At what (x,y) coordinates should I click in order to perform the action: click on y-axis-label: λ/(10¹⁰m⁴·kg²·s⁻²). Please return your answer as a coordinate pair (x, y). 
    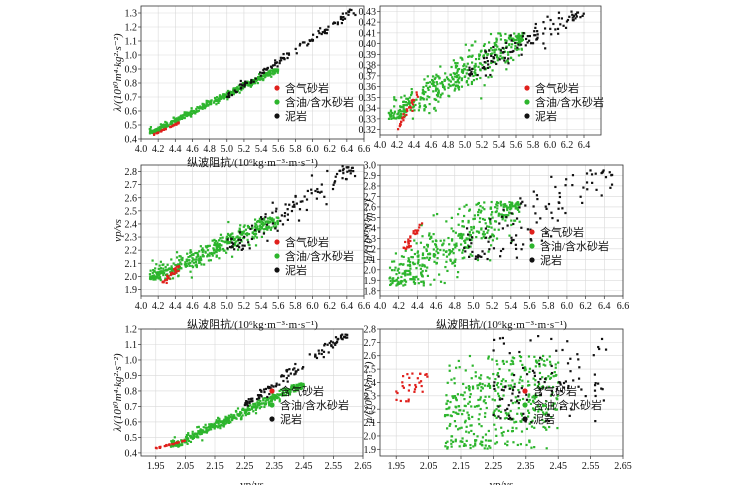
    Looking at the image, I should click on (118, 393).